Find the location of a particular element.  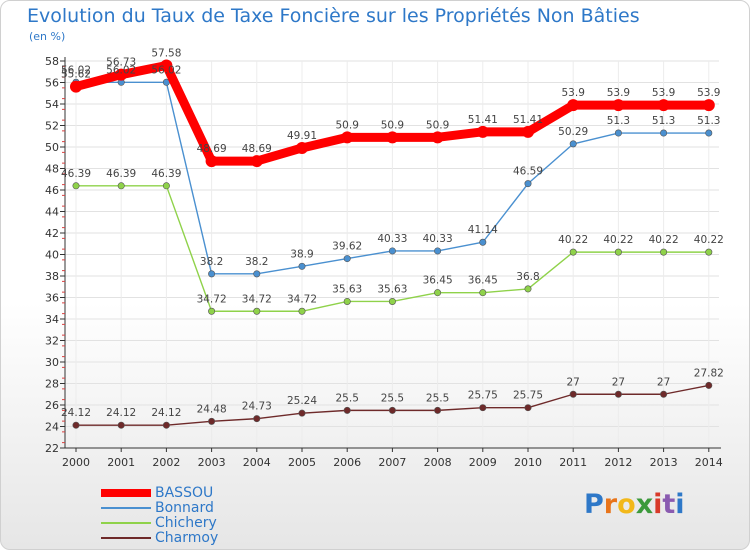

legend-item-bassou: BASSOU is located at coordinates (201, 493).